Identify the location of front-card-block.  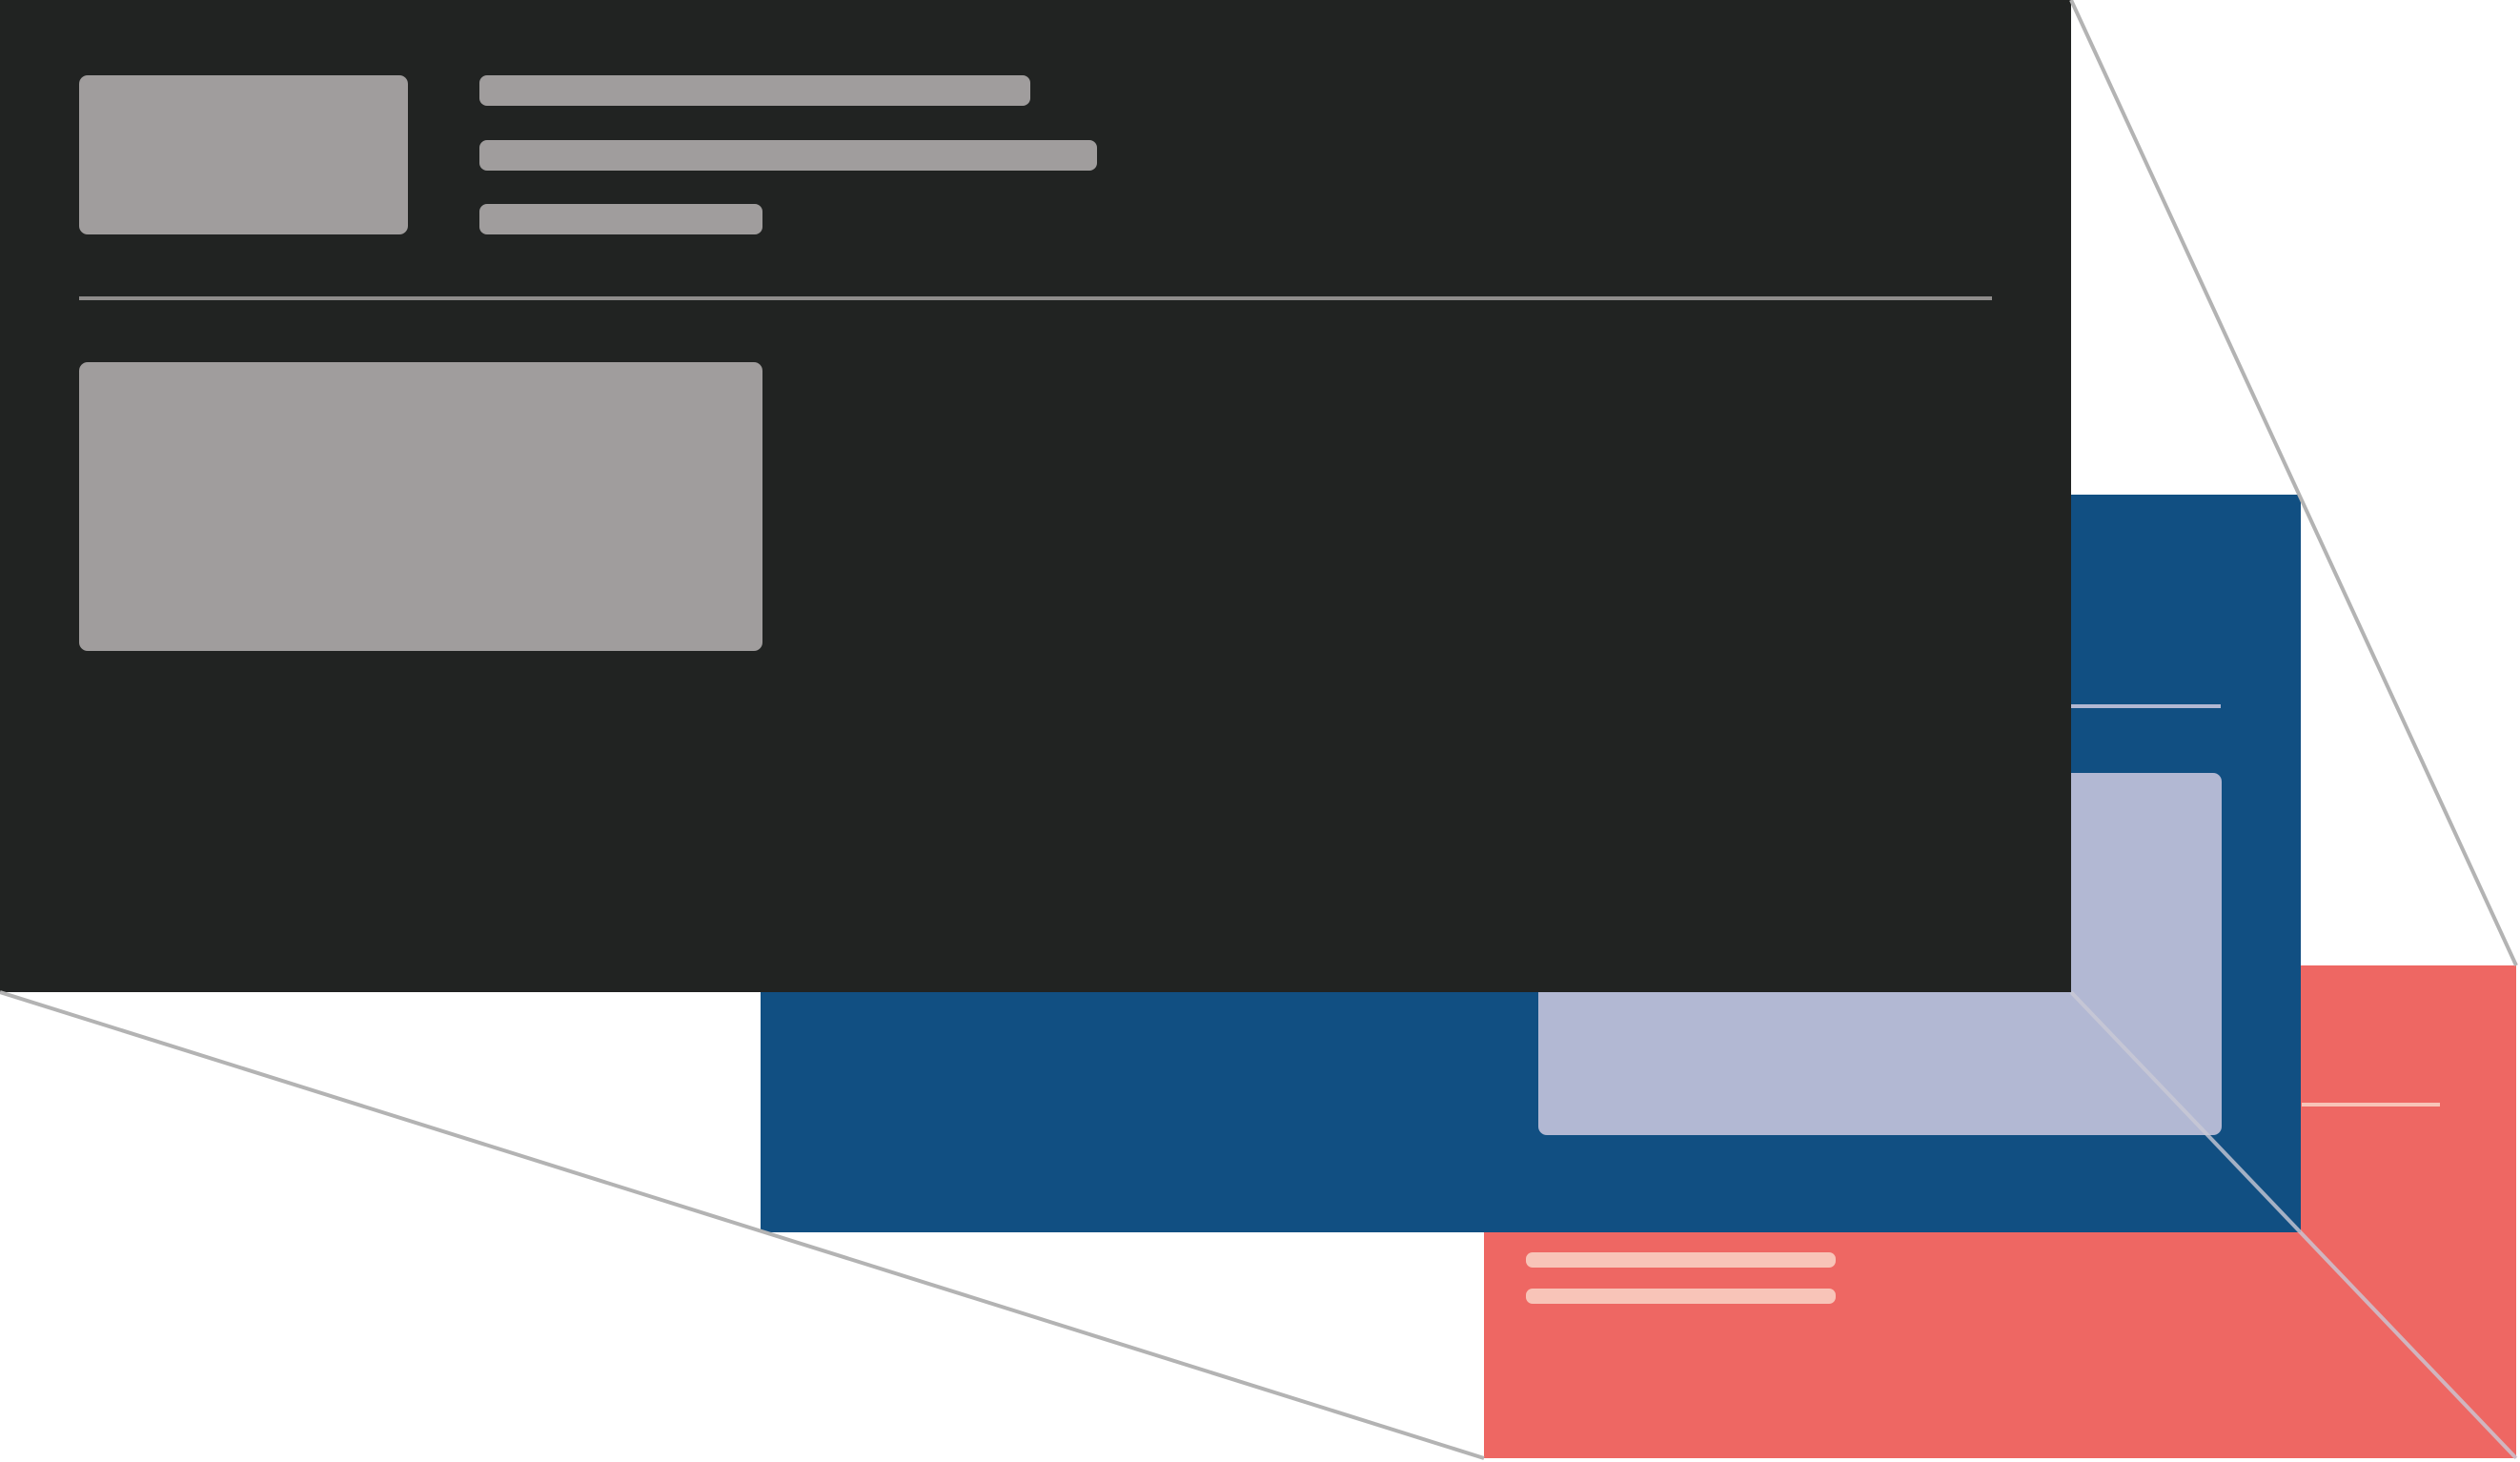
(420, 507).